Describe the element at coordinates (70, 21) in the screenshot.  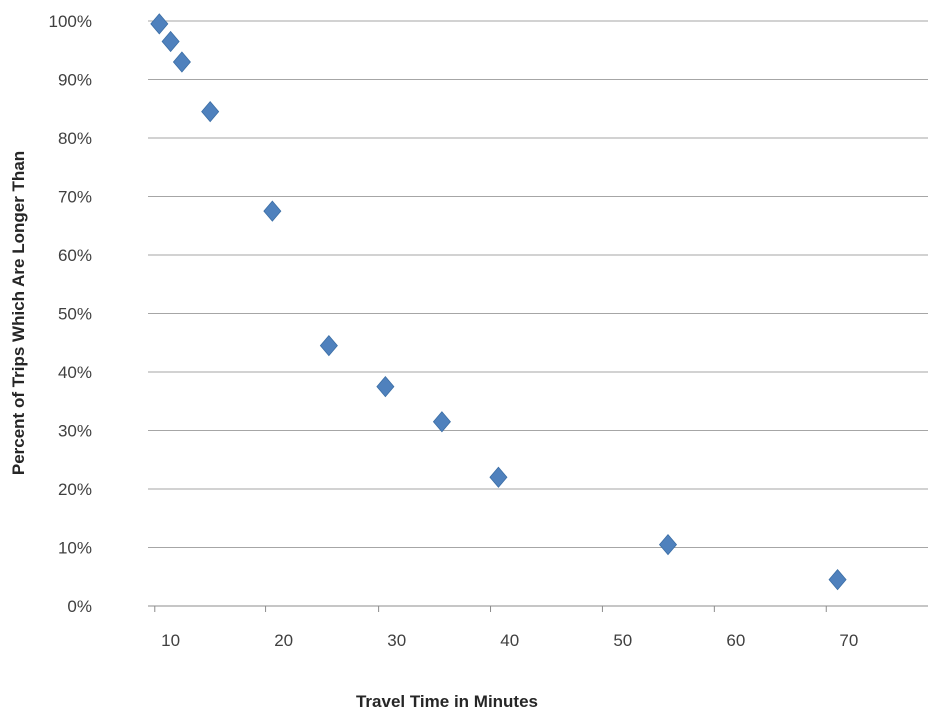
I see `y-tick-label: 100%` at that location.